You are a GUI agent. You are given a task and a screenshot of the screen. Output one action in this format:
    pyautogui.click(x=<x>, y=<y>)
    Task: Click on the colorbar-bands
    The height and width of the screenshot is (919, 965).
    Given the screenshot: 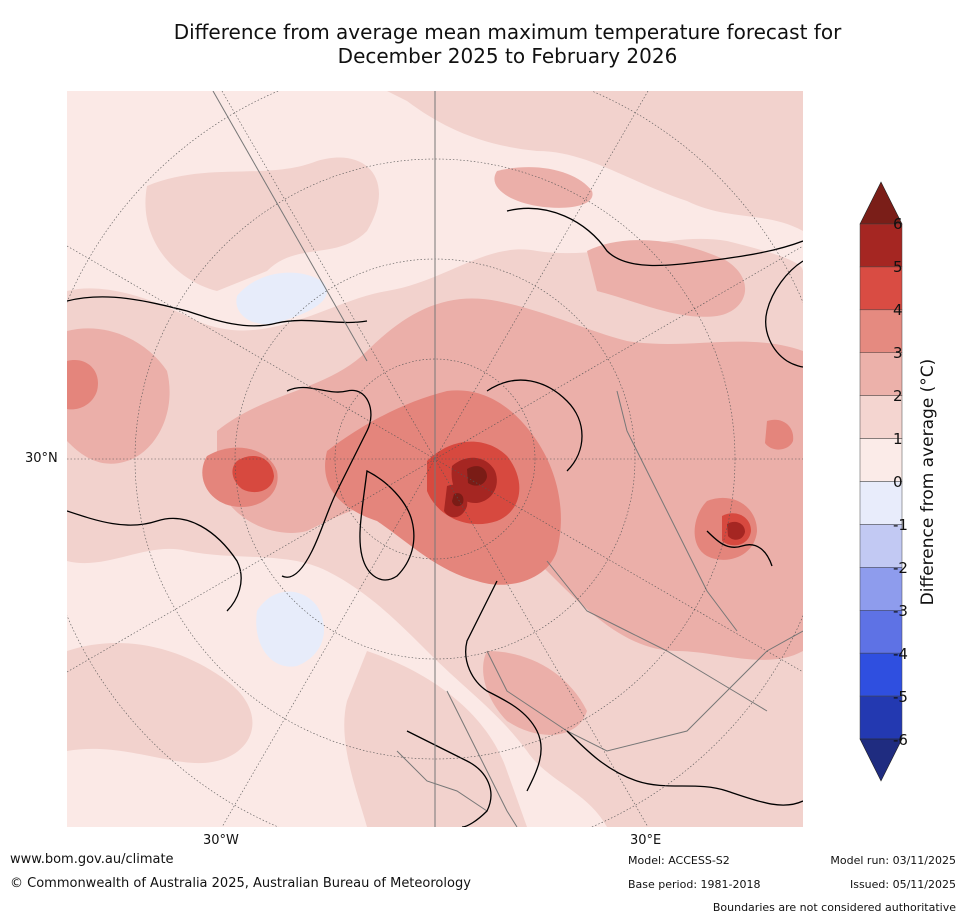 What is the action you would take?
    pyautogui.click(x=881, y=481)
    